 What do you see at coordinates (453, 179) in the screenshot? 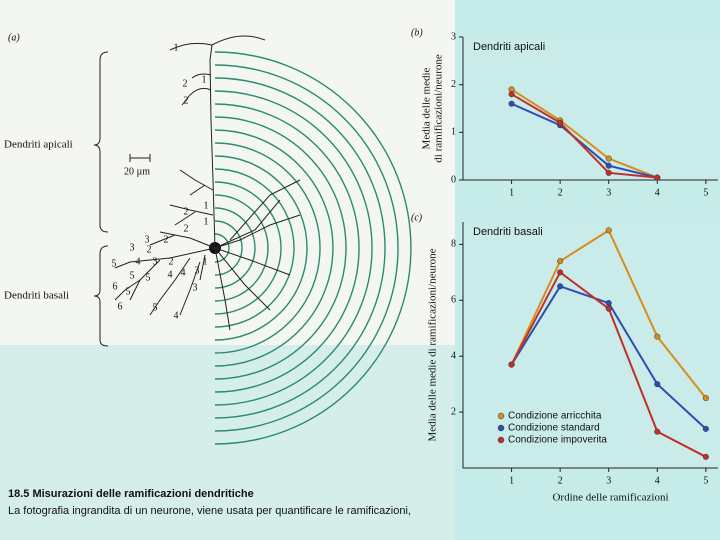
I see `y-tick-label: 0` at bounding box center [453, 179].